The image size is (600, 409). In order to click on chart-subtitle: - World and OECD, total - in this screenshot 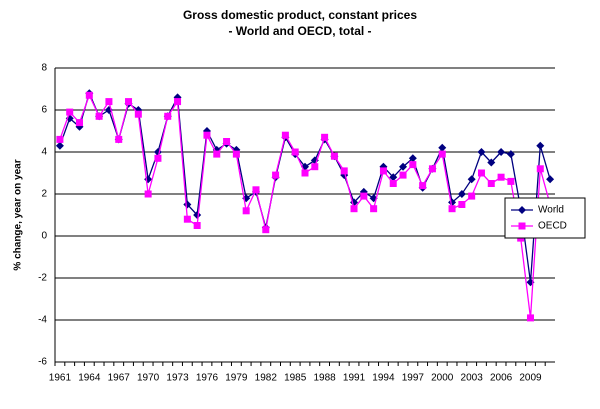, I will do `click(299, 31)`.